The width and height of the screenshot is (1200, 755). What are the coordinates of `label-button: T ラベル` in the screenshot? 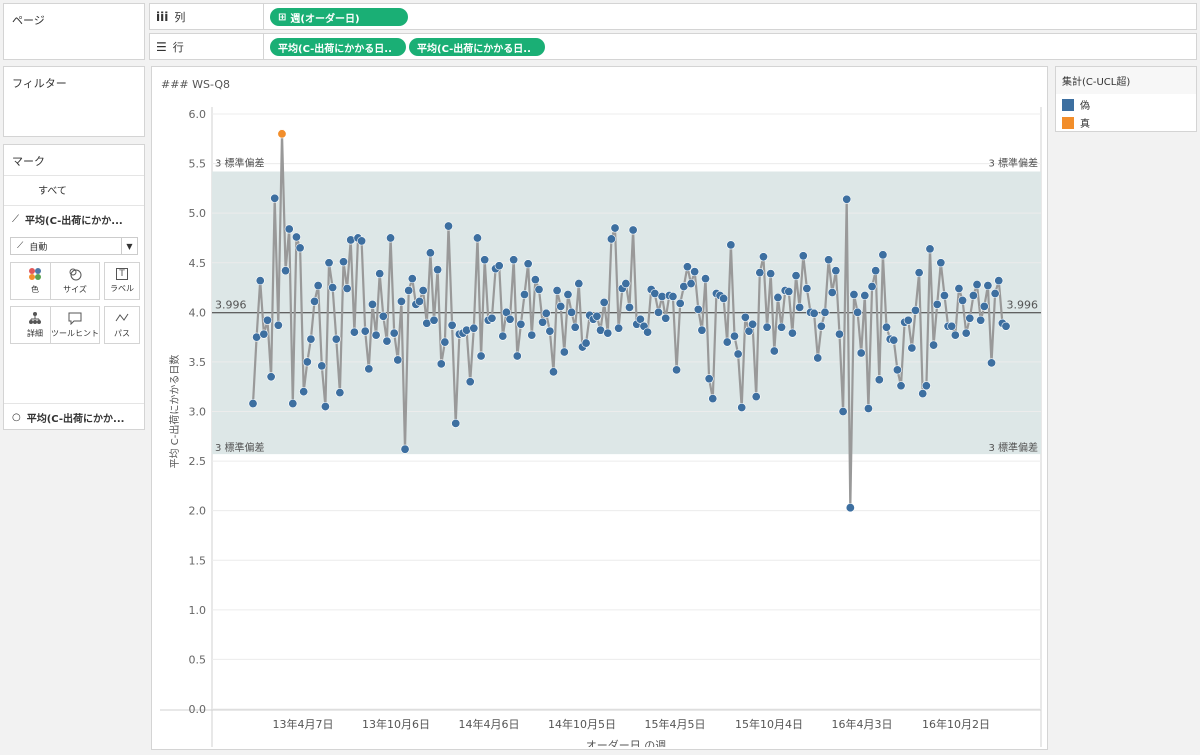 It's located at (122, 281).